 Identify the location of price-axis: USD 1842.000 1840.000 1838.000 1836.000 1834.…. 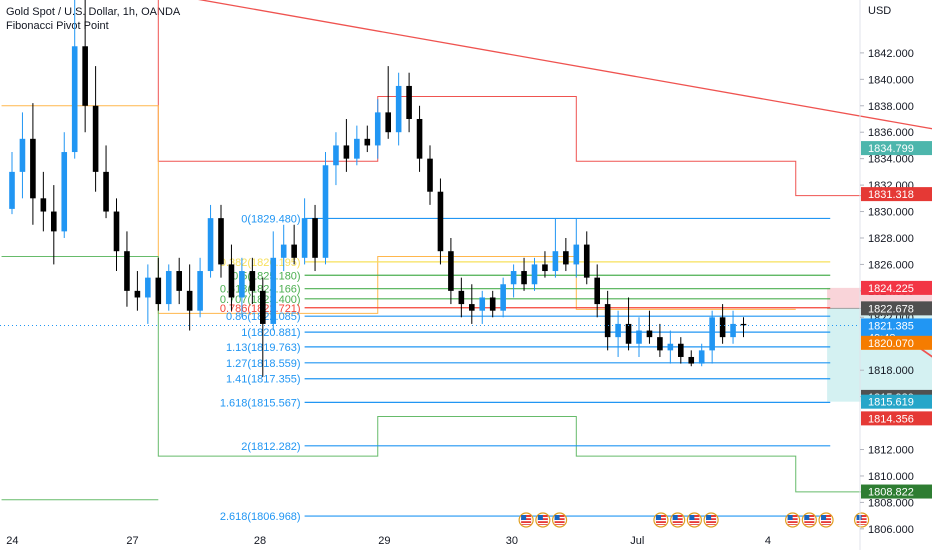
(886, 275).